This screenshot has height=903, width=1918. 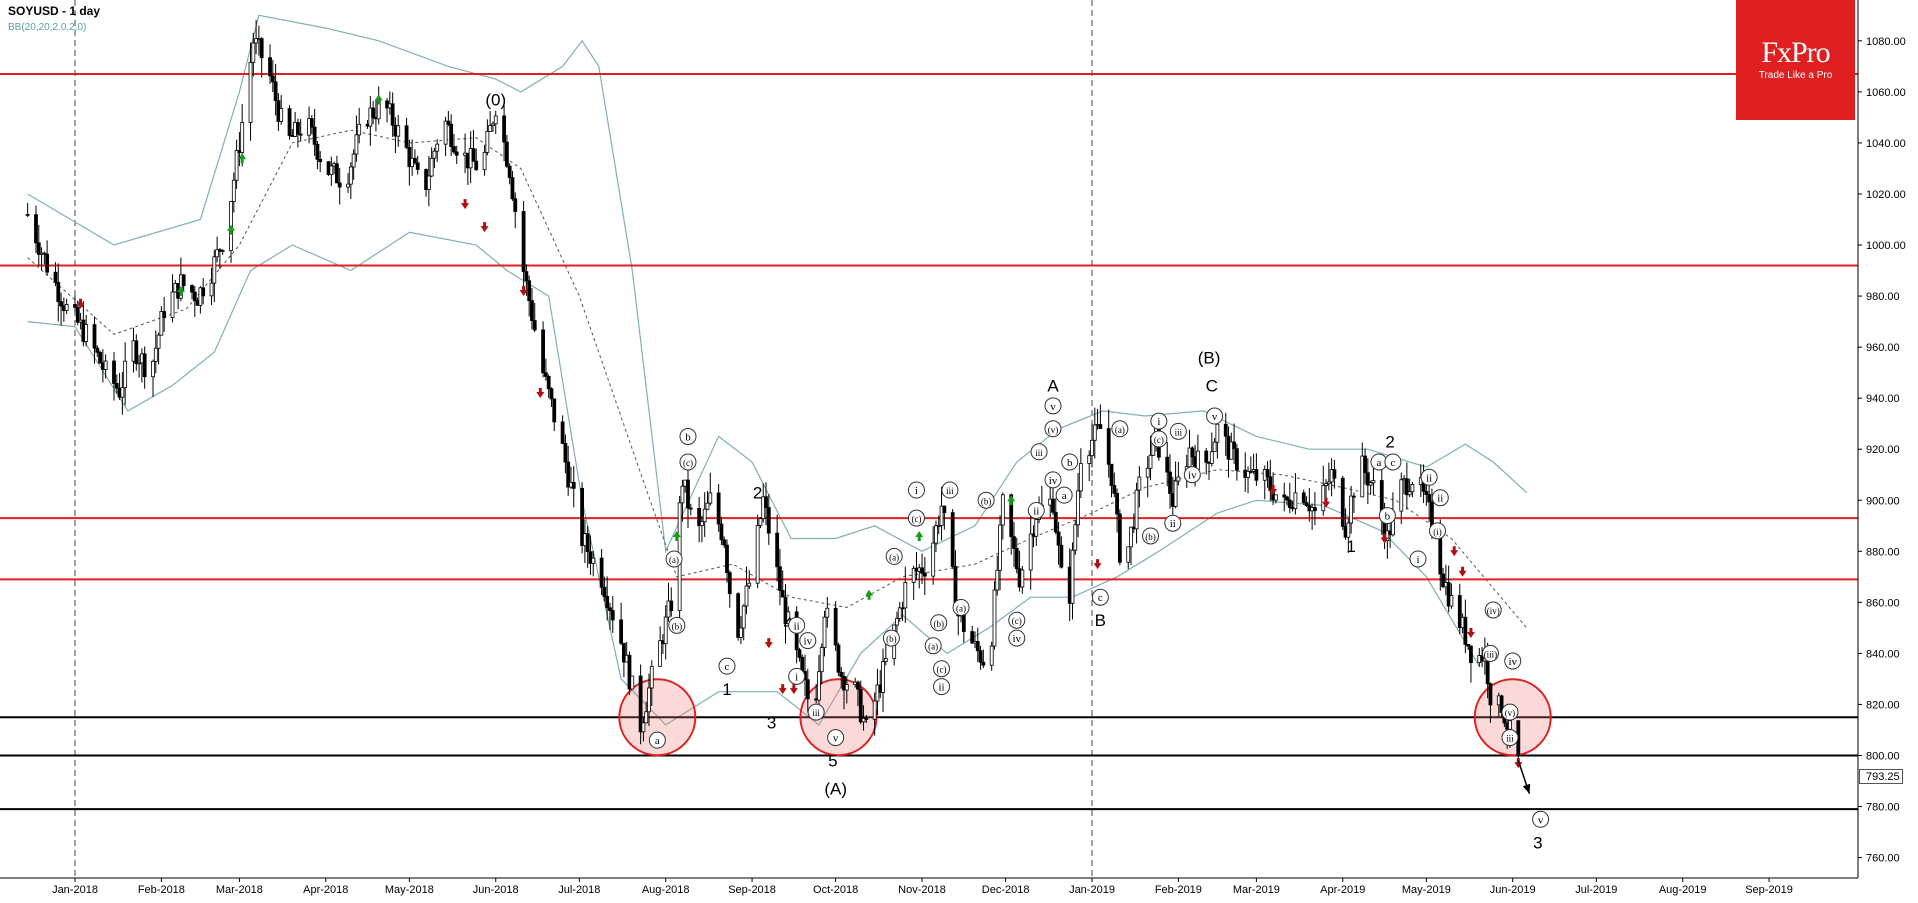 I want to click on wave-label: 2, so click(x=1389, y=442).